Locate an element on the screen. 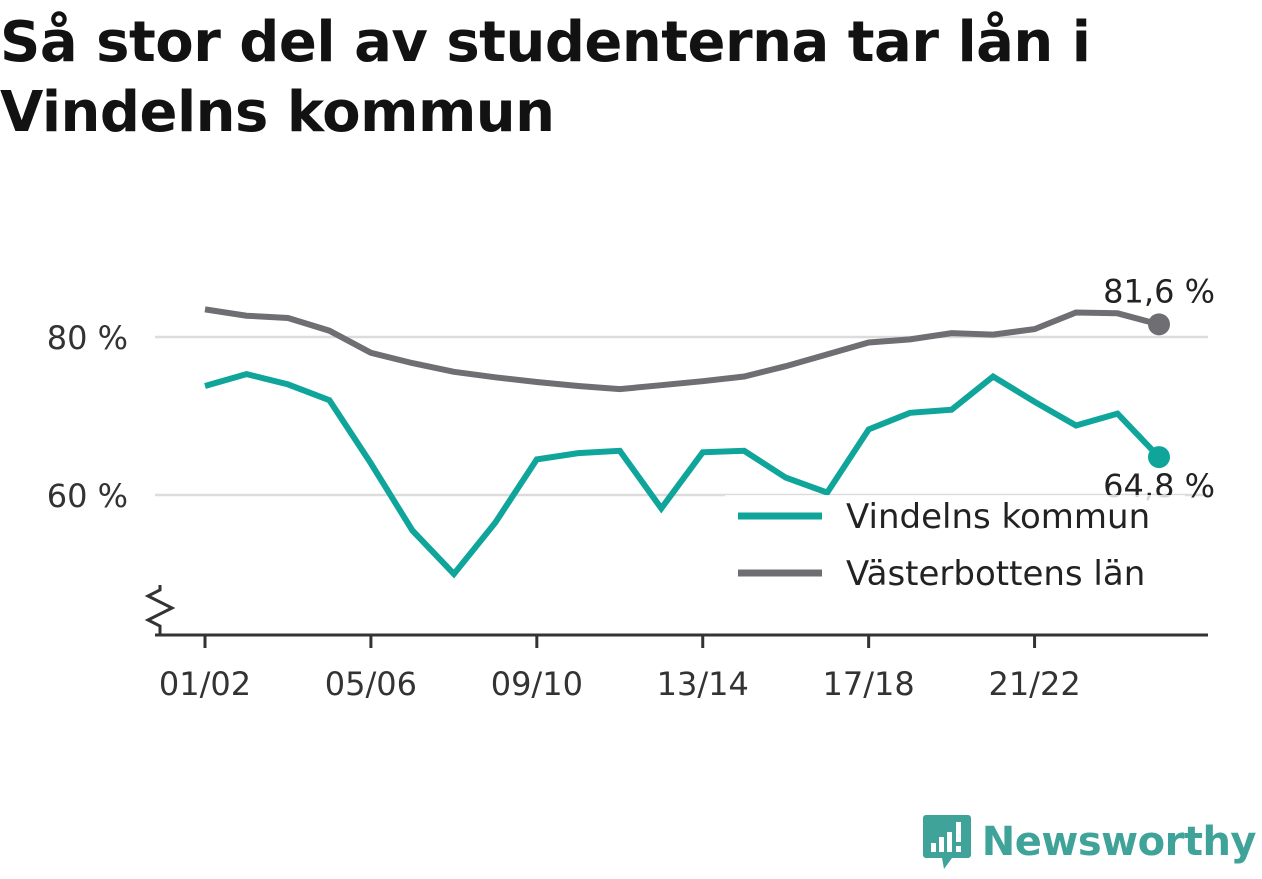 The image size is (1262, 879). brand-logo: Newsworthy is located at coordinates (1089, 842).